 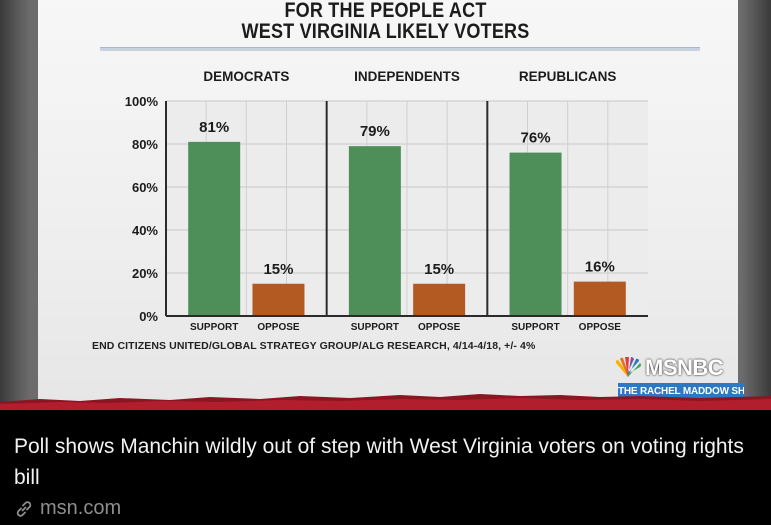 I want to click on y-tick-label: 60%, so click(x=145, y=187).